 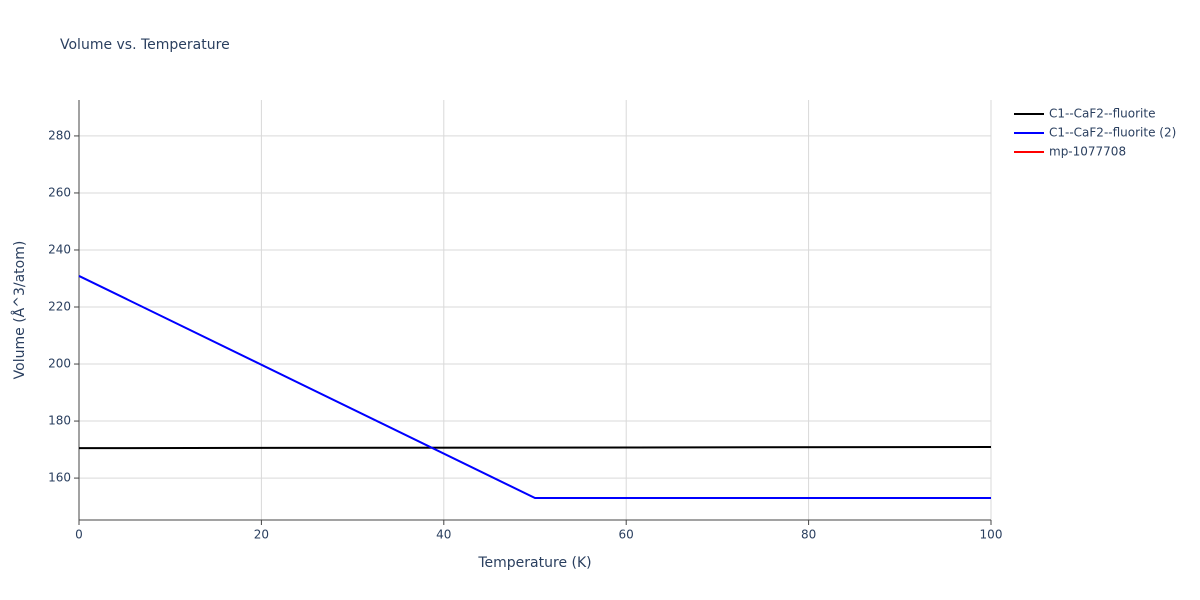 What do you see at coordinates (59, 192) in the screenshot?
I see `y-tick-label: 260` at bounding box center [59, 192].